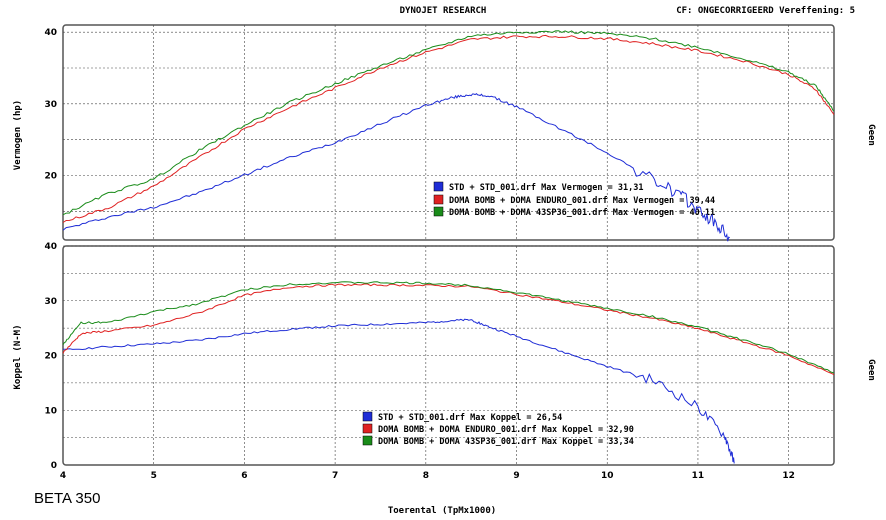 The image size is (886, 520). Describe the element at coordinates (438, 186) in the screenshot. I see `panel-0-legend-swatch-blue` at that location.